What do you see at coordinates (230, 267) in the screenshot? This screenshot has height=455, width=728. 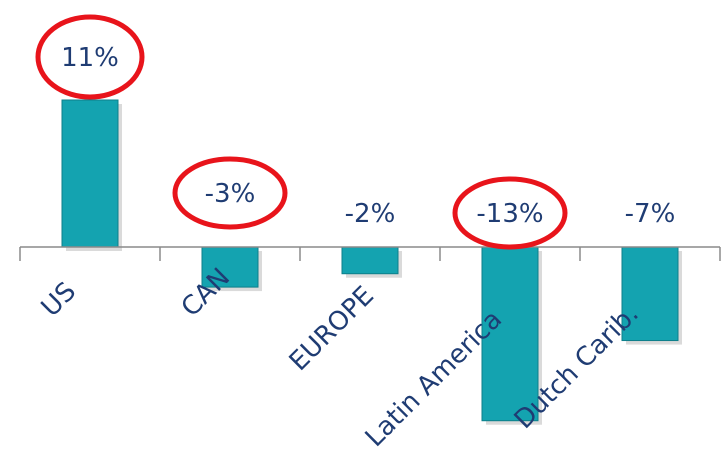 I see `bar-can` at bounding box center [230, 267].